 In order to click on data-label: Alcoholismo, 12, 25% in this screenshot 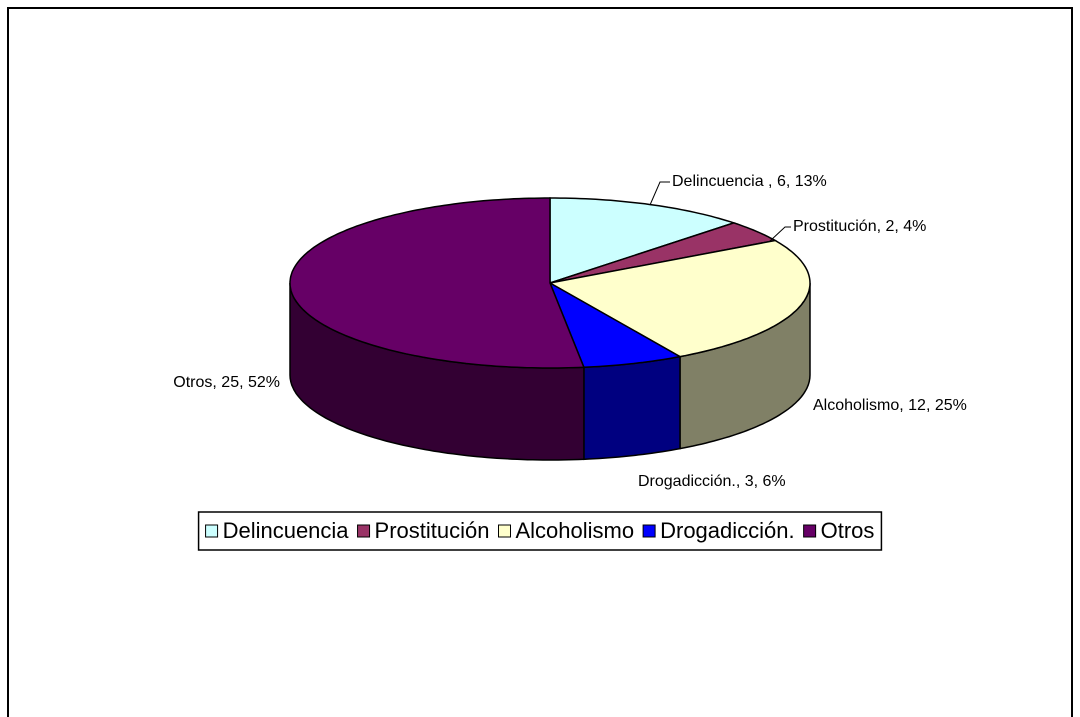, I will do `click(890, 405)`.